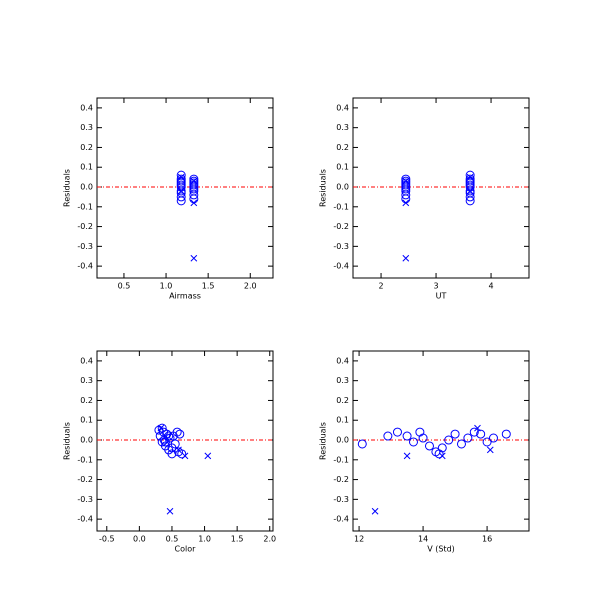 The image size is (608, 612). What do you see at coordinates (139, 539) in the screenshot?
I see `x-tick-label: 0.0` at bounding box center [139, 539].